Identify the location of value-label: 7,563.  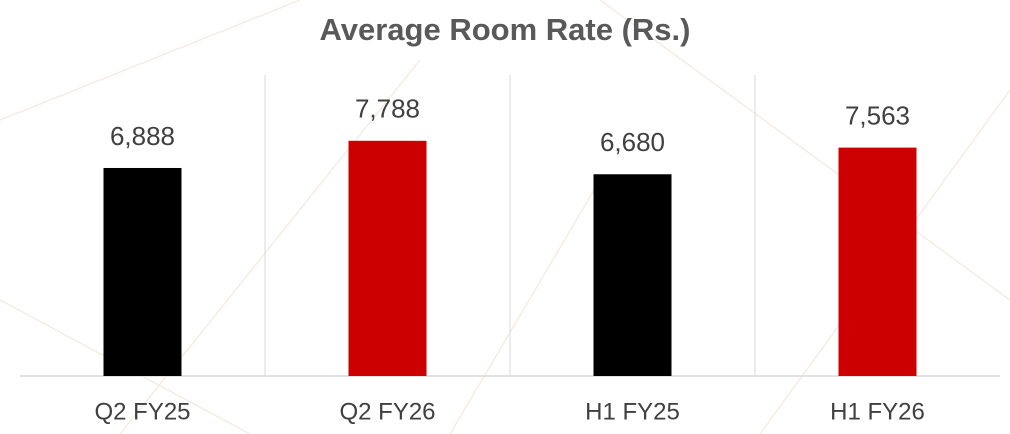
(877, 115).